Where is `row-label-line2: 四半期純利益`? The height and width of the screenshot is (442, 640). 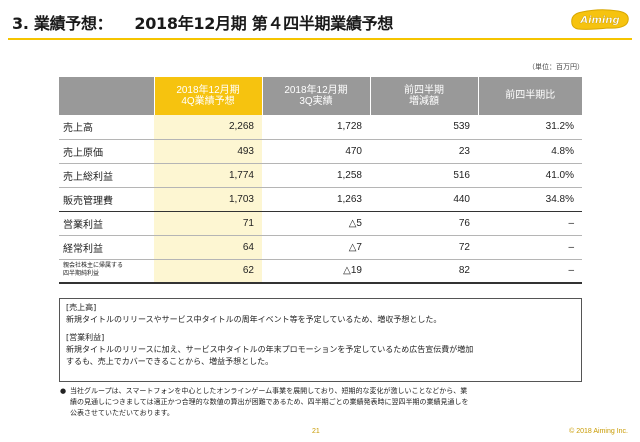
row-label-line2: 四半期純利益 is located at coordinates (81, 273).